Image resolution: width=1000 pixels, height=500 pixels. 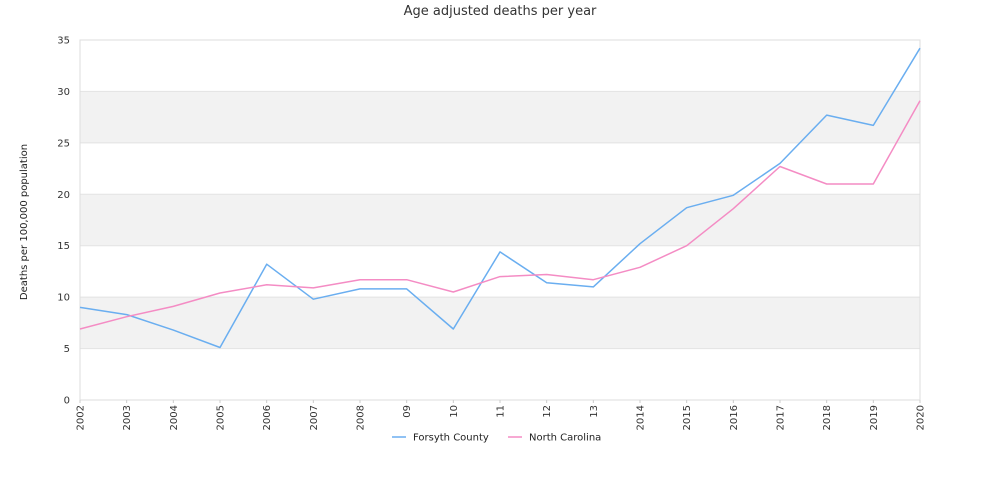 I want to click on legend: Forsyth County North Carolina, so click(x=496, y=438).